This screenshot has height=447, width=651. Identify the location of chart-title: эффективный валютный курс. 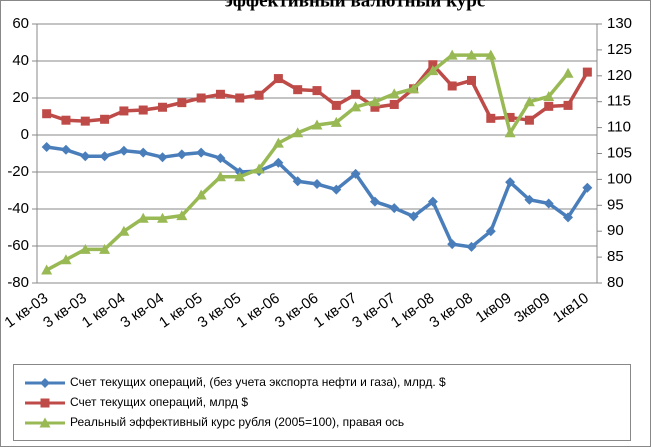
(355, 5).